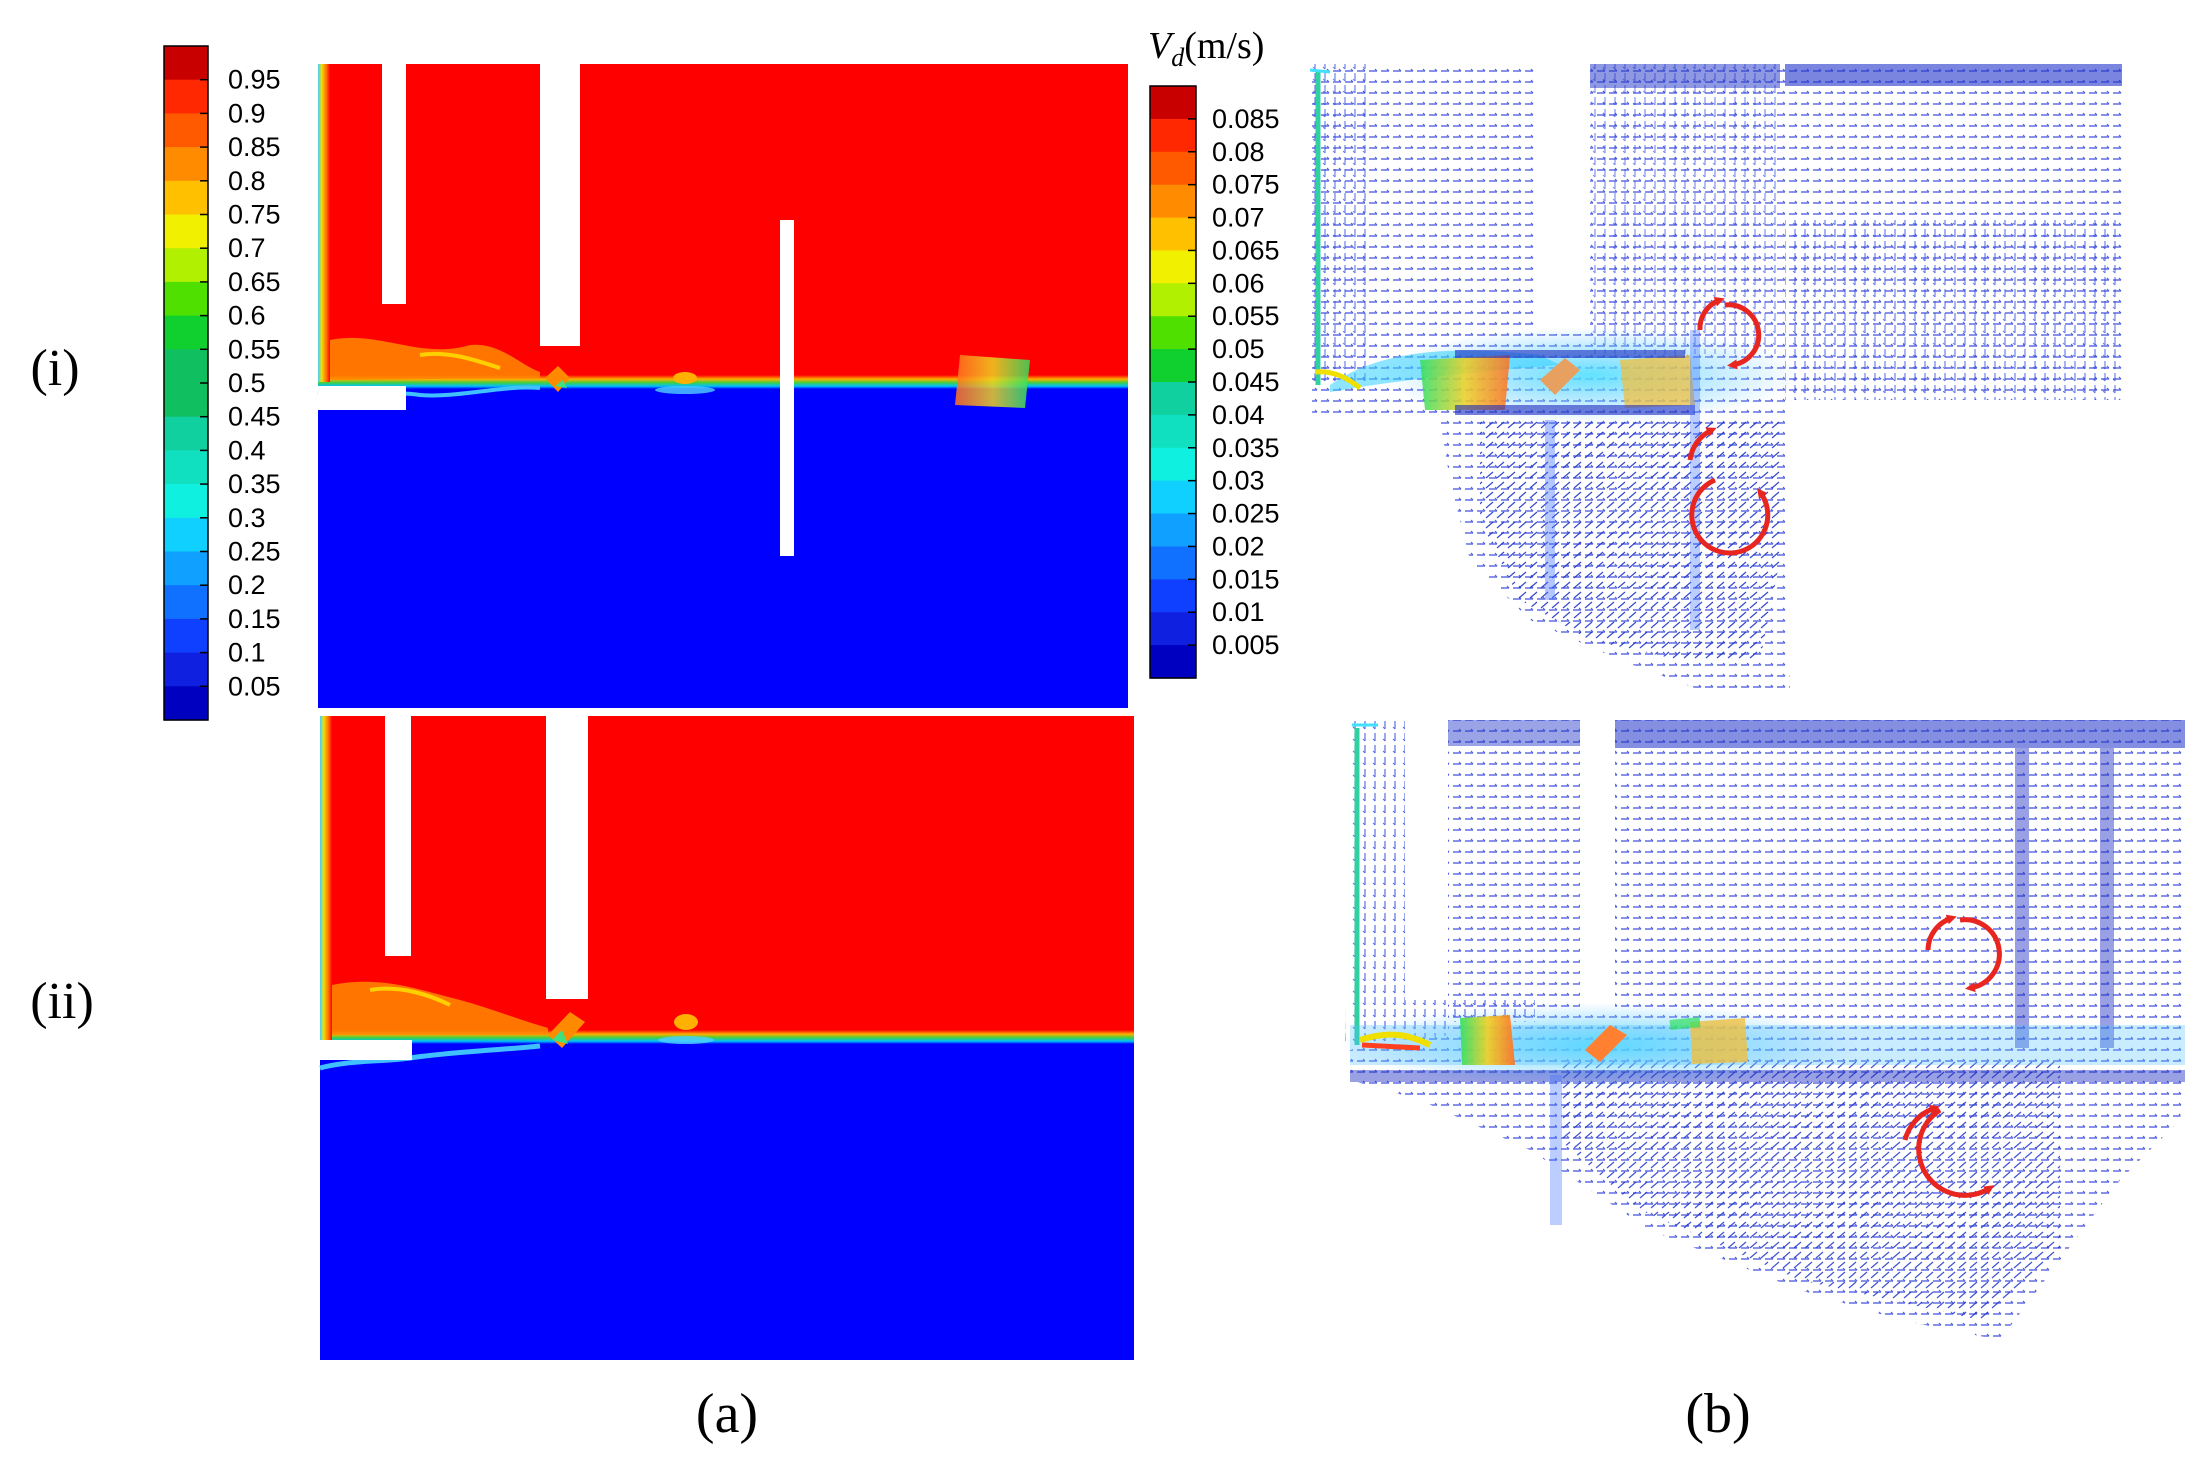 The height and width of the screenshot is (1476, 2207). Describe the element at coordinates (1729, 333) in the screenshot. I see `vortex-arrow-b-i-upper` at that location.